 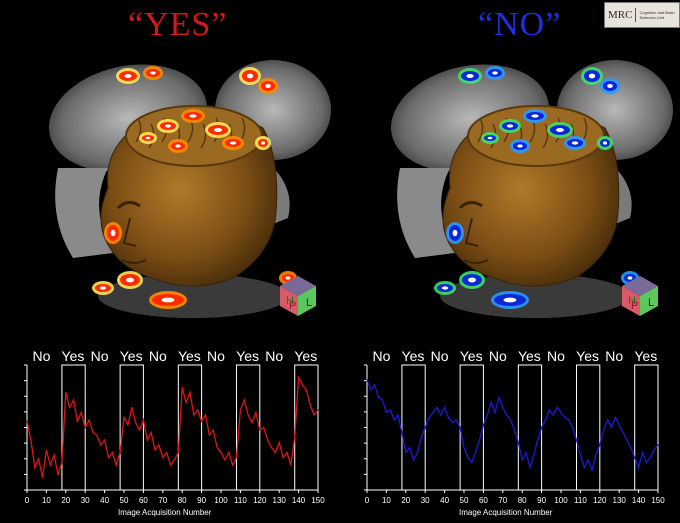 What do you see at coordinates (367, 500) in the screenshot?
I see `x-tick-label-no: 0` at bounding box center [367, 500].